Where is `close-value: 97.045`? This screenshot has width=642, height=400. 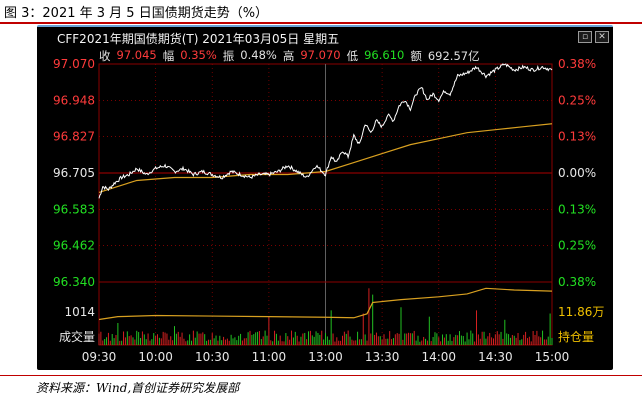
close-value: 97.045 is located at coordinates (136, 55).